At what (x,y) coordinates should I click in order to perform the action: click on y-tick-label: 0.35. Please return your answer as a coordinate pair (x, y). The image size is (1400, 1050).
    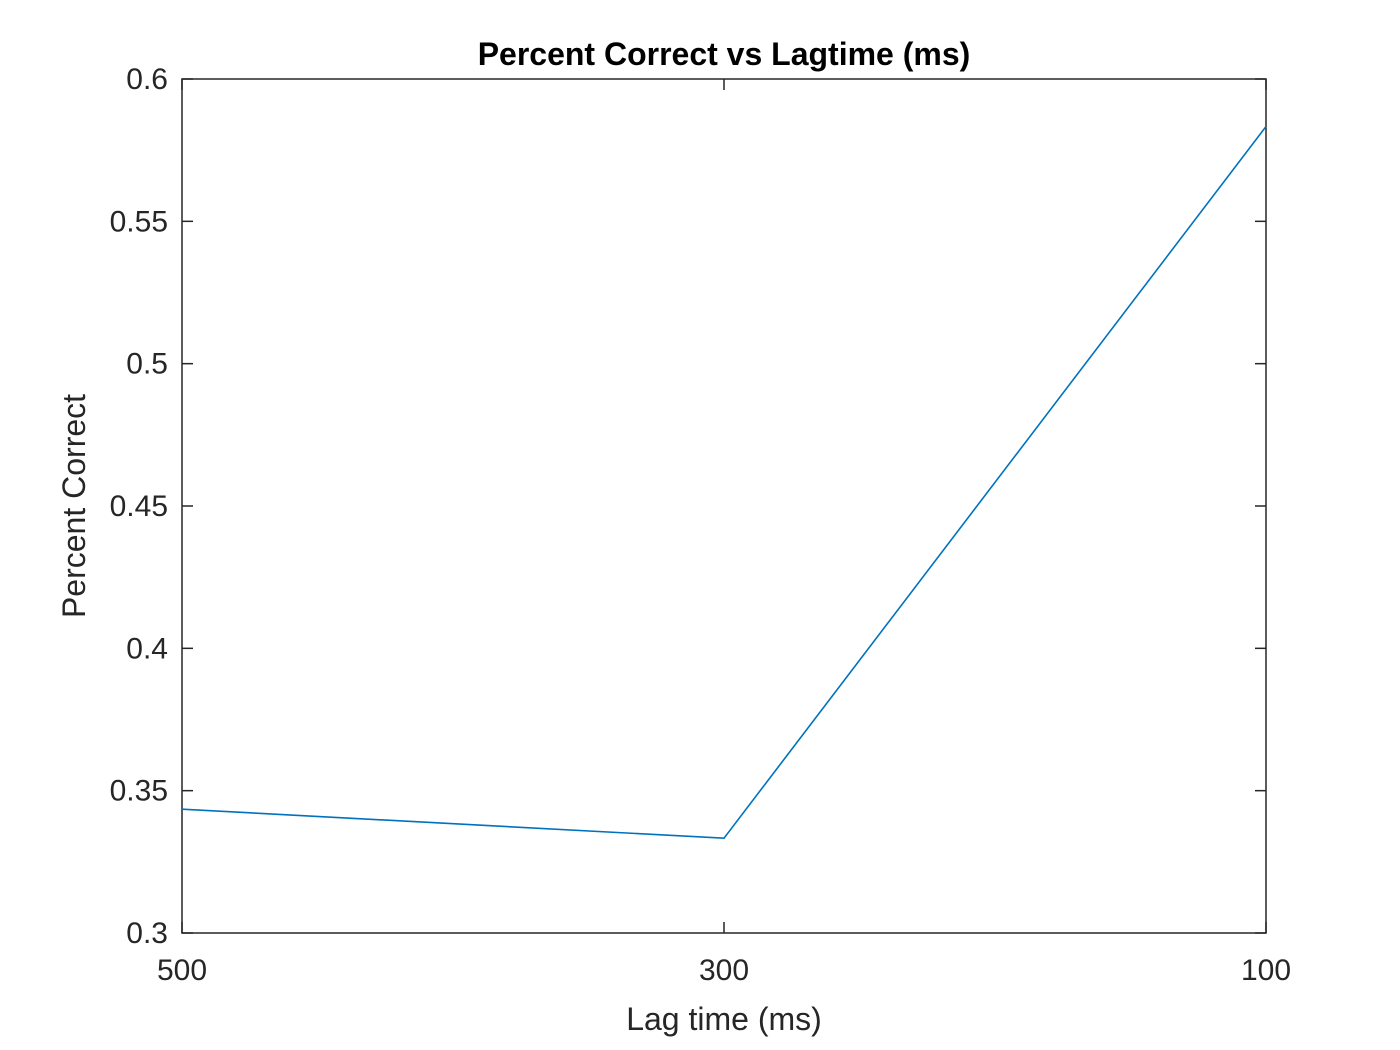
    Looking at the image, I should click on (139, 791).